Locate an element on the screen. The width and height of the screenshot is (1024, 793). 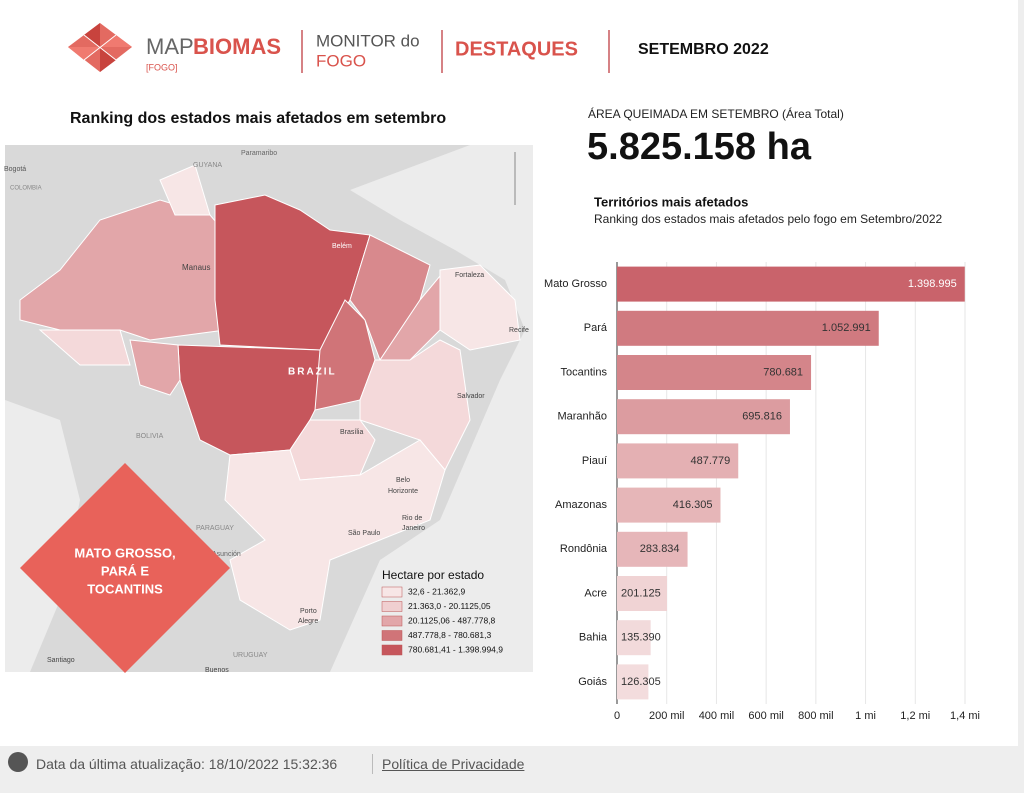
map-place-label: URUGUAY is located at coordinates (250, 655).